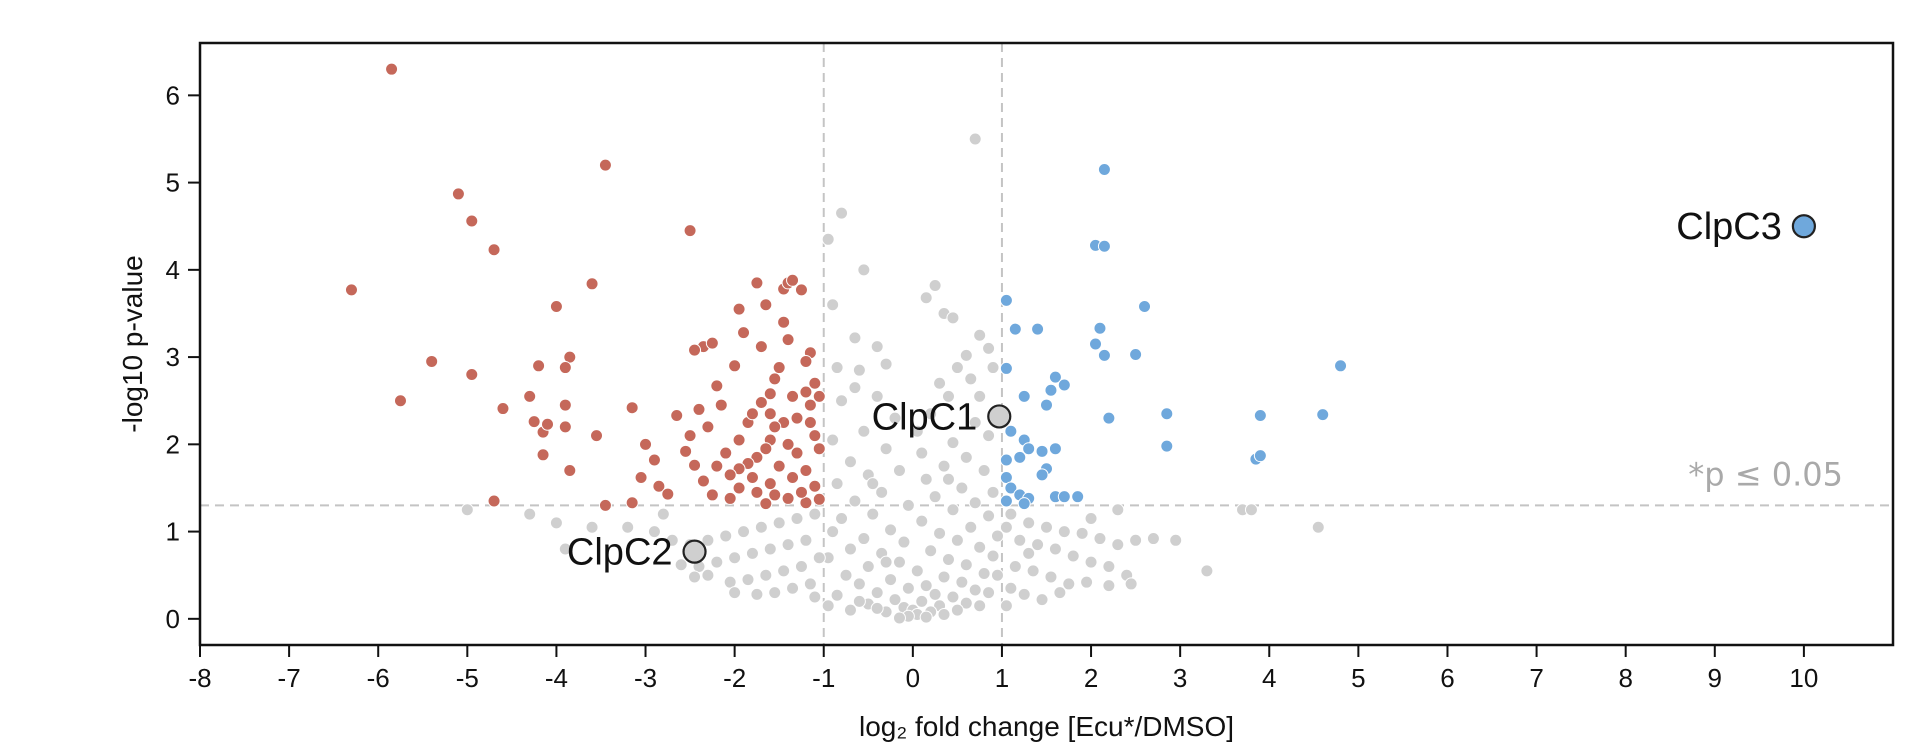  Describe the element at coordinates (173, 357) in the screenshot. I see `y-tick-label: 3` at that location.